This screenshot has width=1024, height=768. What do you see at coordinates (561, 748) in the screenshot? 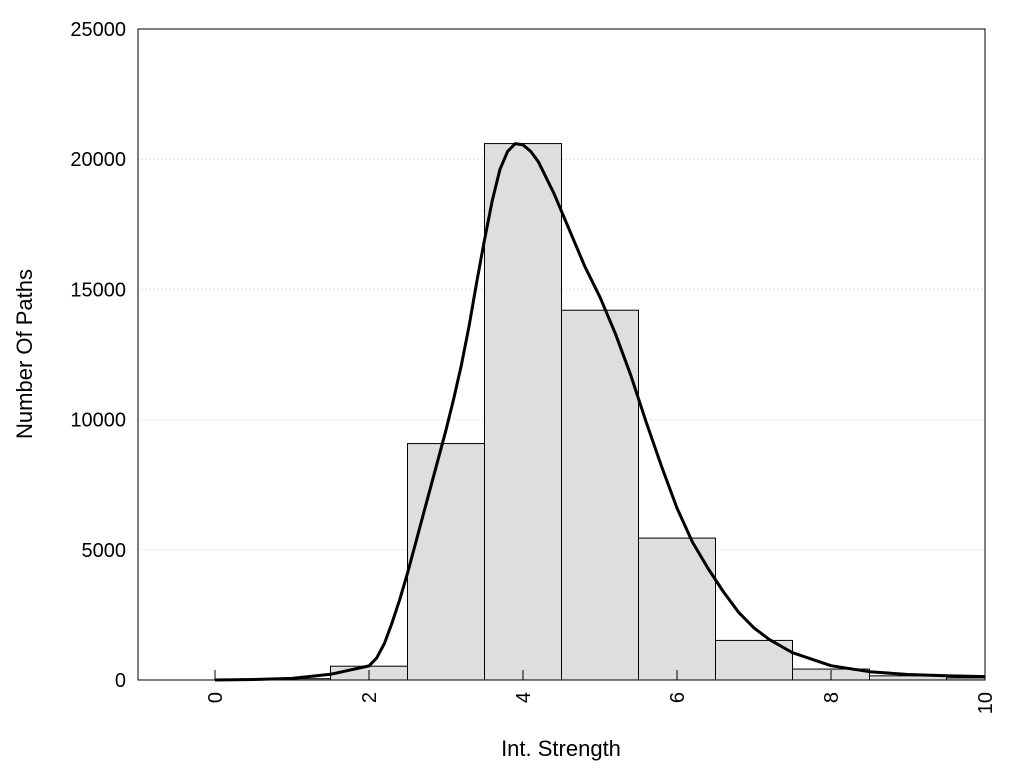
I see `x-axis-title: Int. Strength` at bounding box center [561, 748].